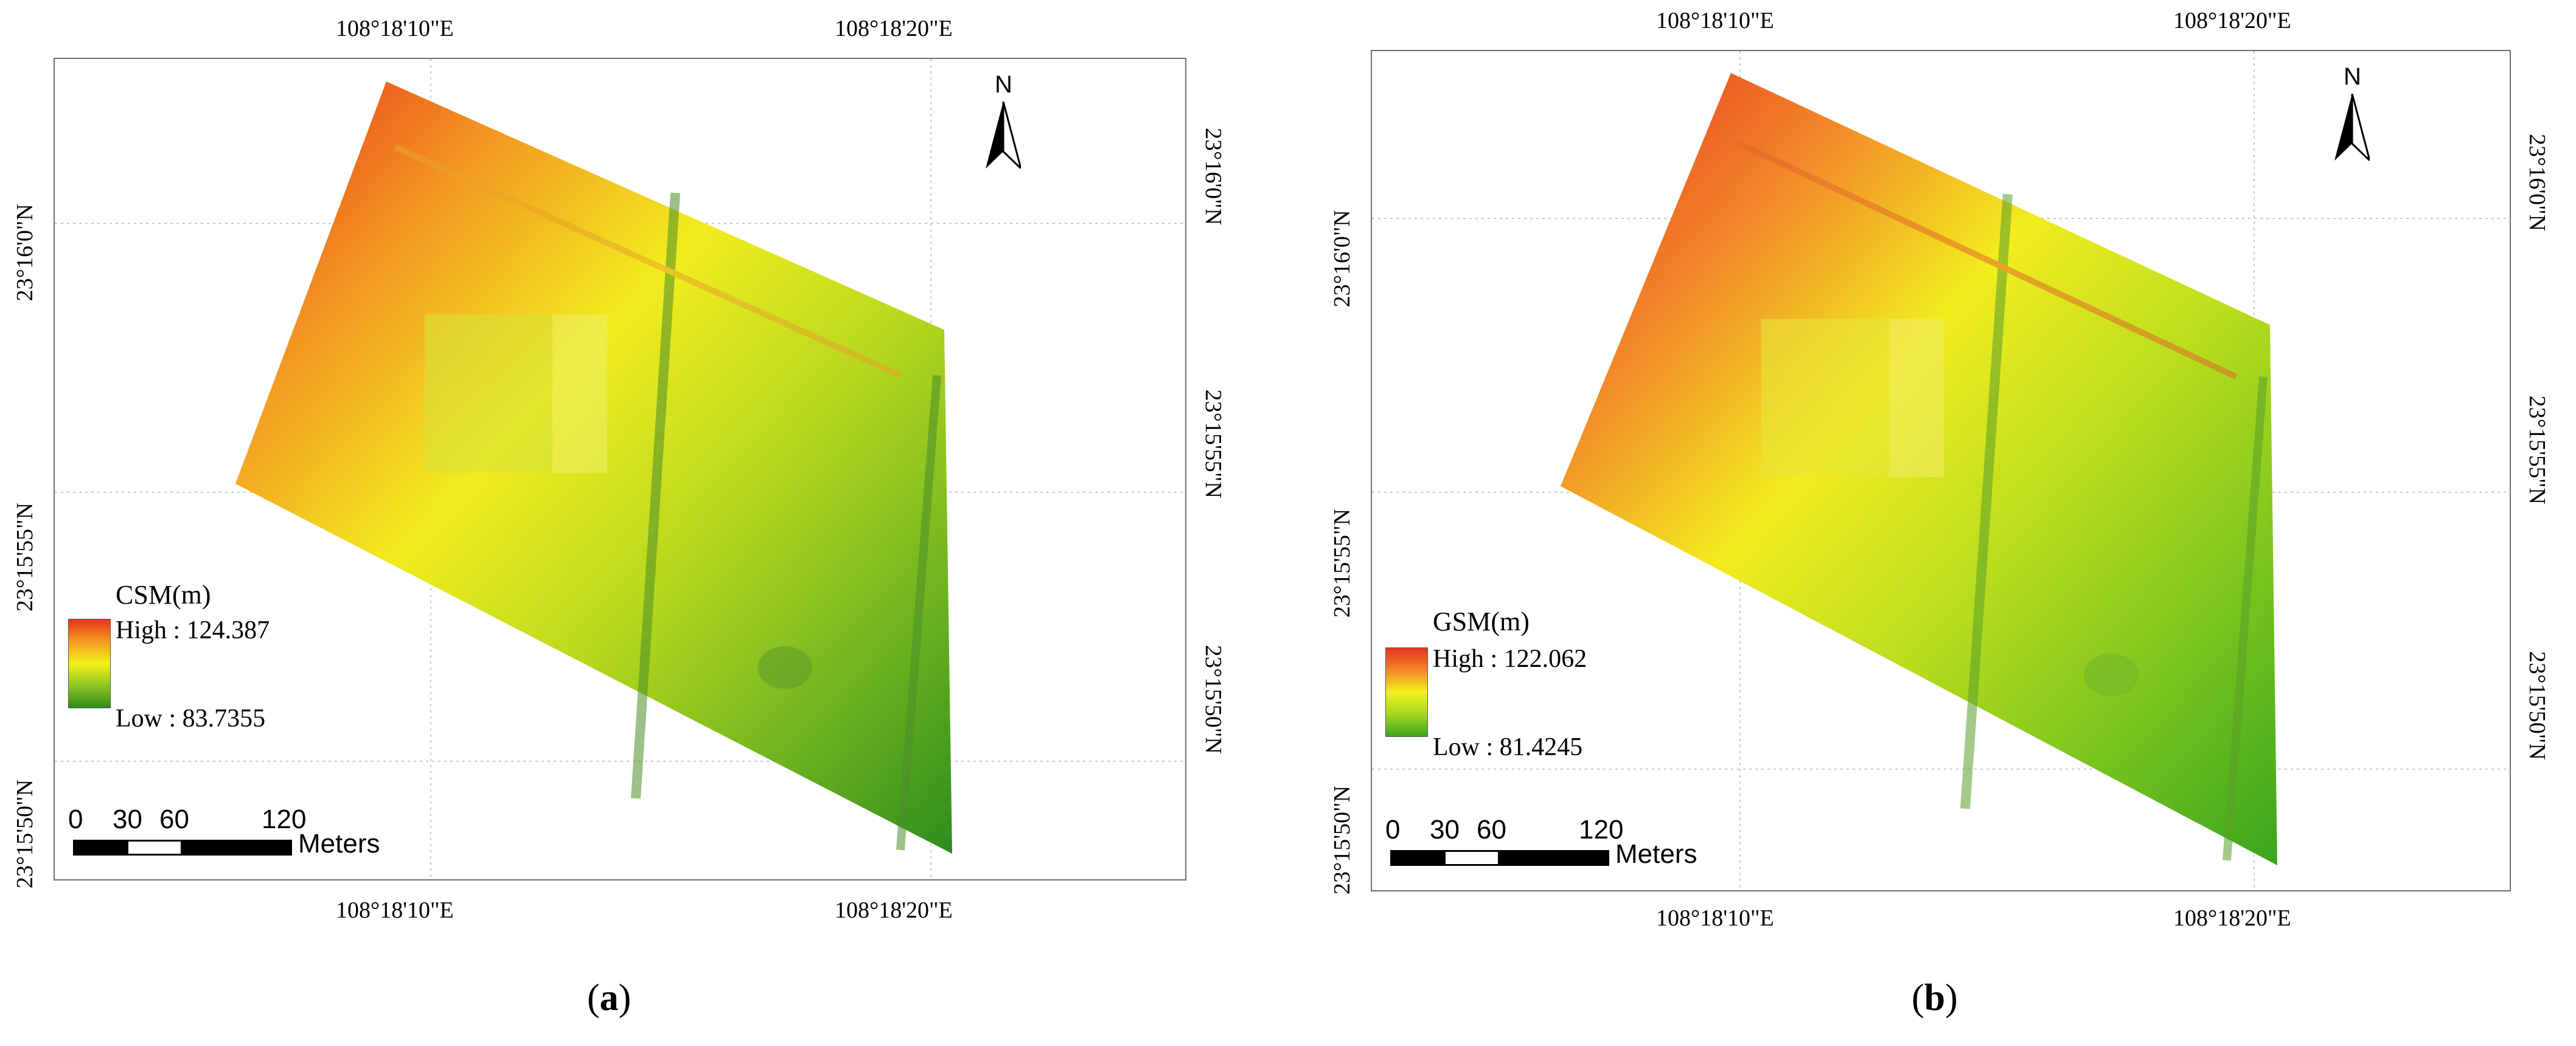 This screenshot has width=2576, height=1046. Describe the element at coordinates (1510, 659) in the screenshot. I see `legend-high-label: High : 122.062` at that location.